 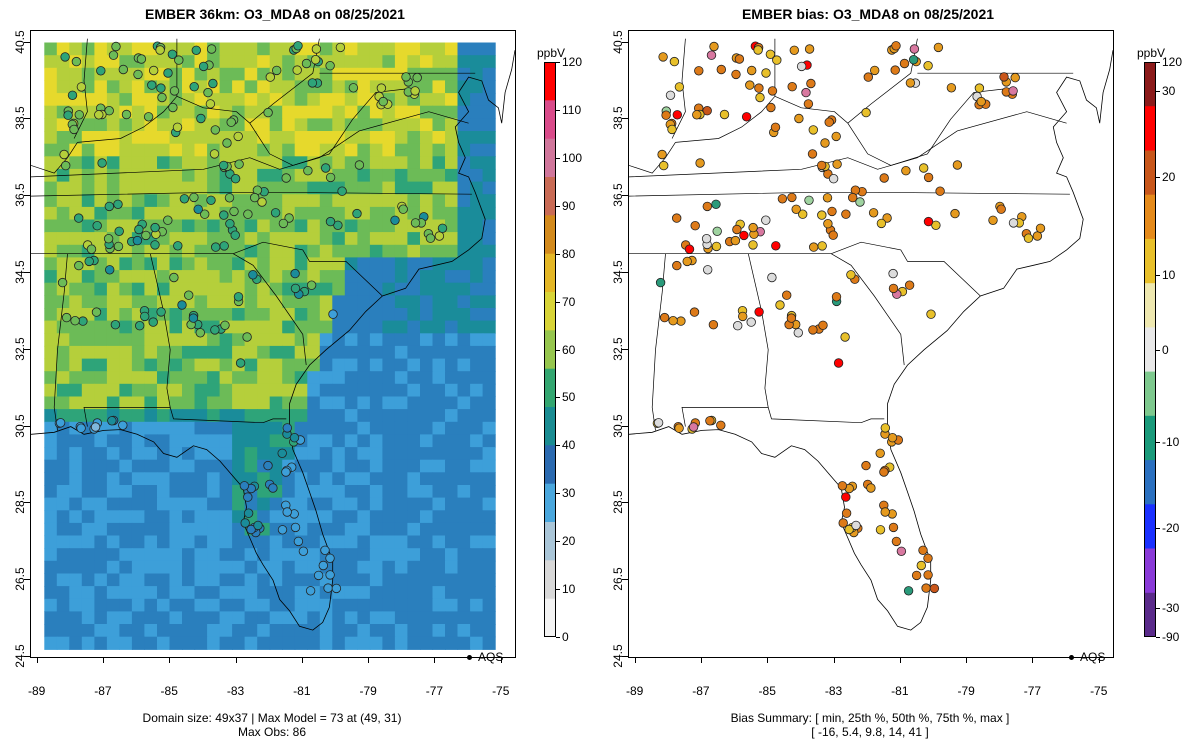 I want to click on x-tick-mark, so click(x=967, y=660).